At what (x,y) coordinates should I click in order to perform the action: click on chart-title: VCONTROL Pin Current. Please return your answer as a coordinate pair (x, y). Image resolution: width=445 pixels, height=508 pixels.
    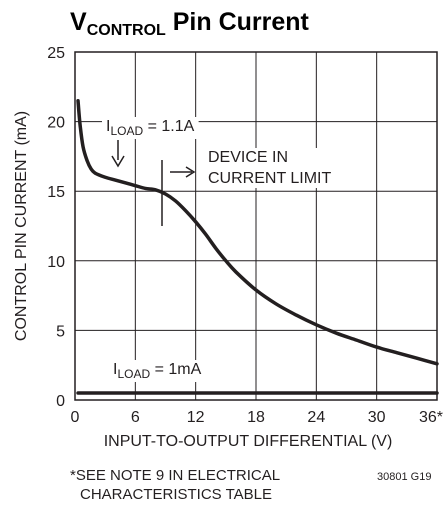
    Looking at the image, I should click on (190, 23).